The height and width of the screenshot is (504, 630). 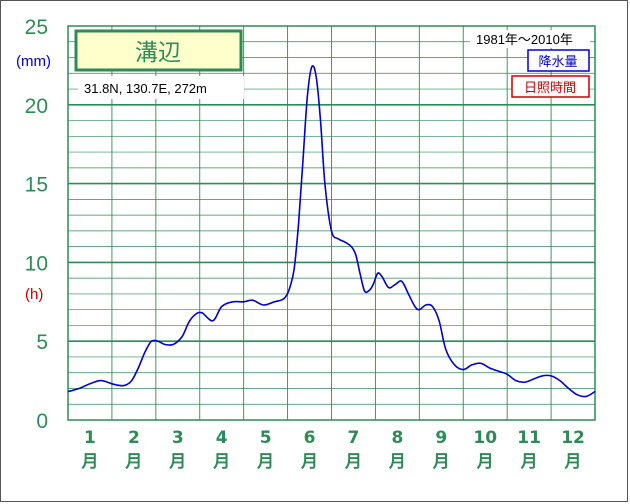 I want to click on legend-sunshine-label: 日照時間, so click(x=550, y=88).